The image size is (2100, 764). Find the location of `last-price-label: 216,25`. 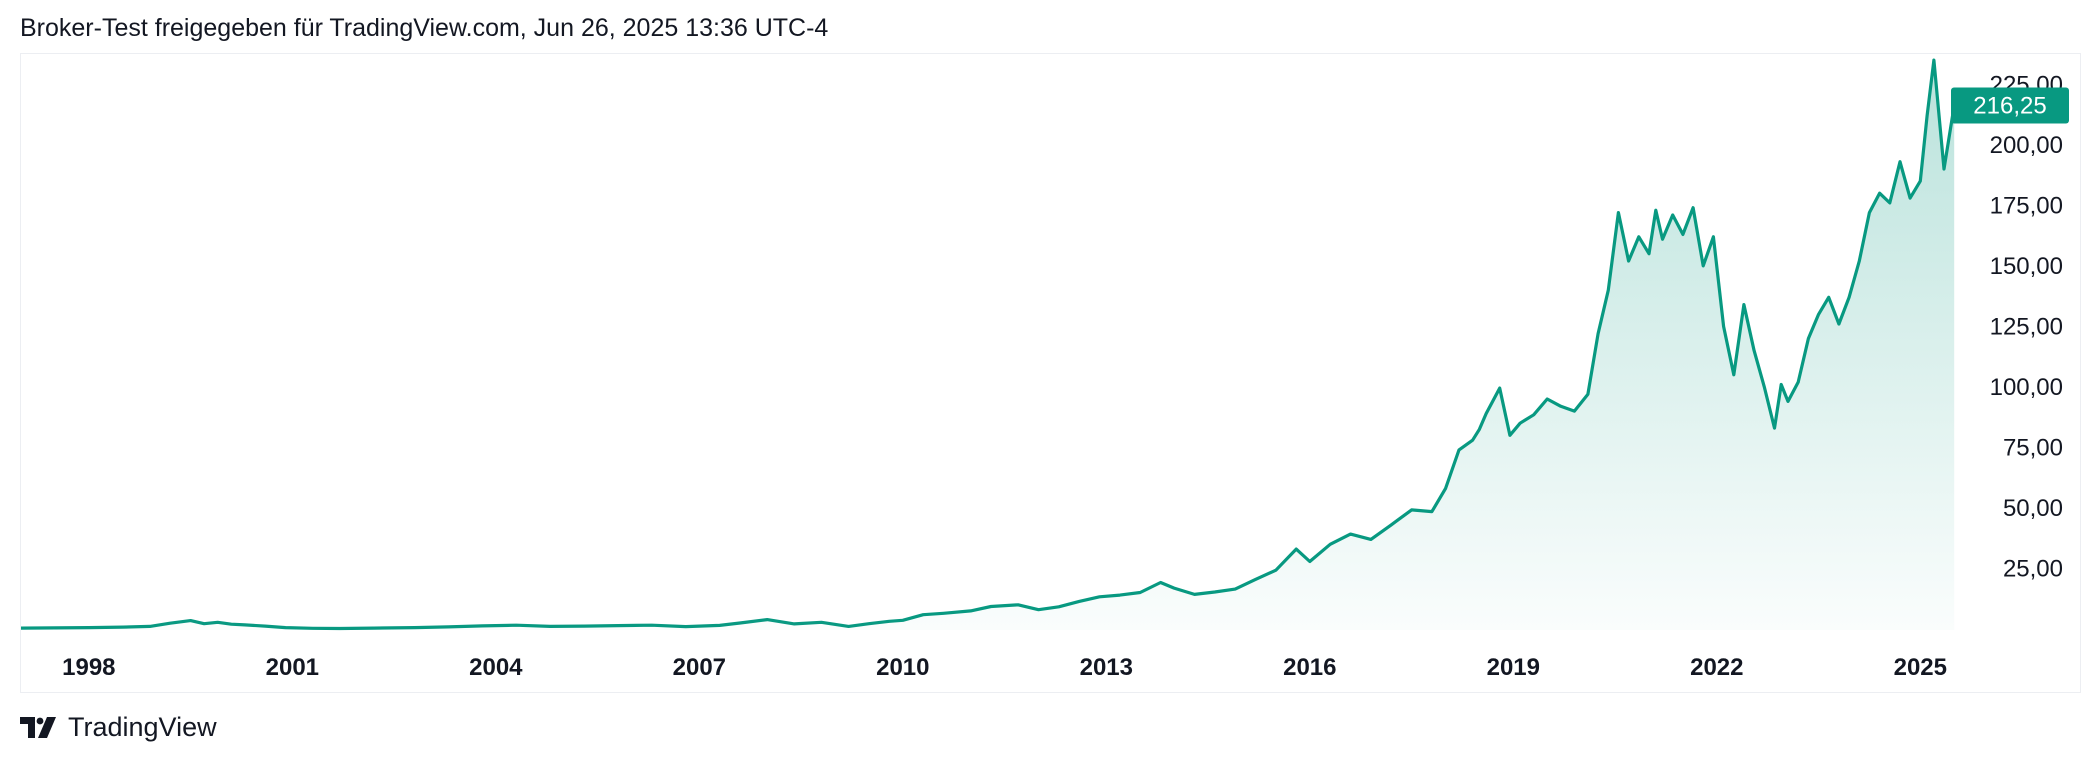

last-price-label: 216,25 is located at coordinates (2009, 105).